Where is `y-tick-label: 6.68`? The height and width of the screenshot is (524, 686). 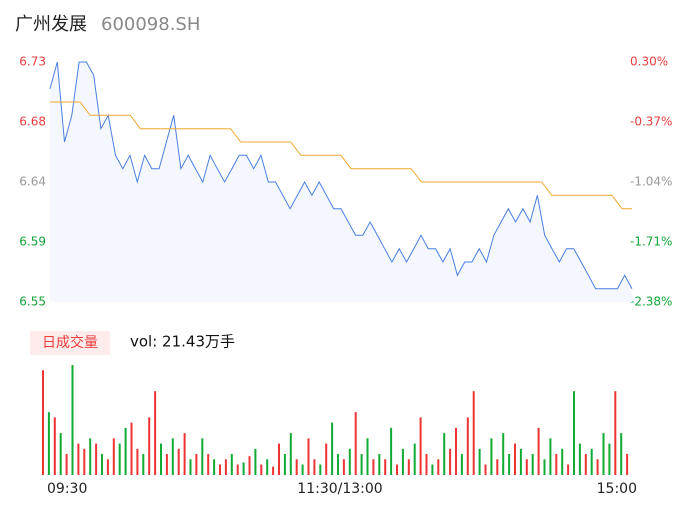
y-tick-label: 6.68 is located at coordinates (32, 122).